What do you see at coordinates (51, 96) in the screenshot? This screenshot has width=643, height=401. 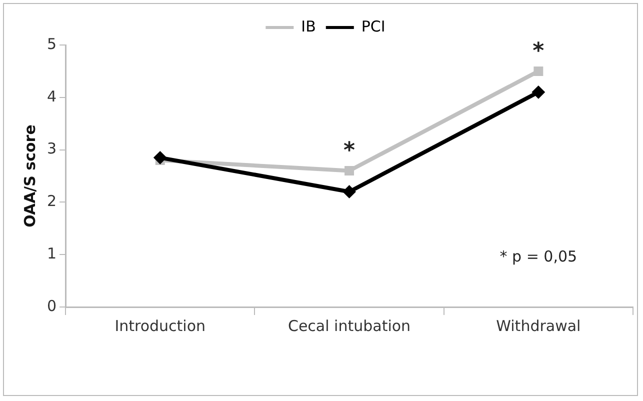 I see `y-tick-label: 4` at bounding box center [51, 96].